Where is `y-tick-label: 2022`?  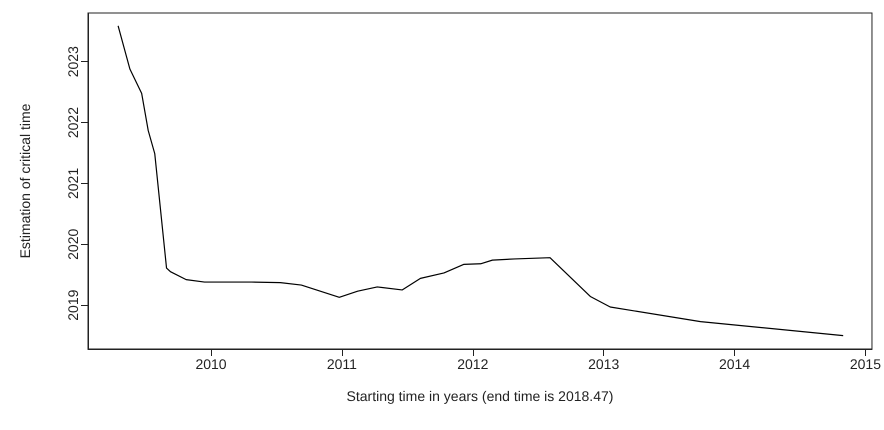
y-tick-label: 2022 is located at coordinates (73, 122).